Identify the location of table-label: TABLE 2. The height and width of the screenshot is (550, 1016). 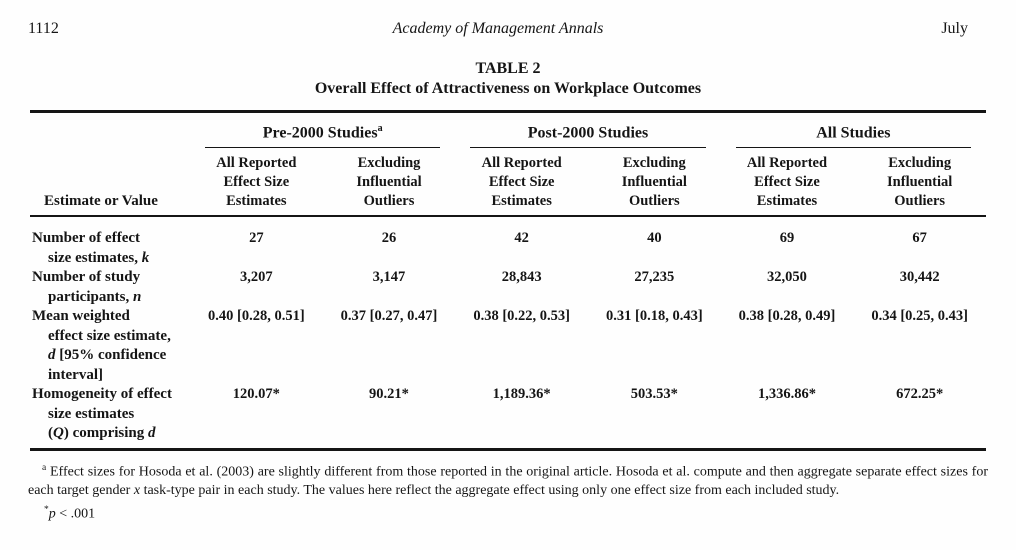
(508, 68).